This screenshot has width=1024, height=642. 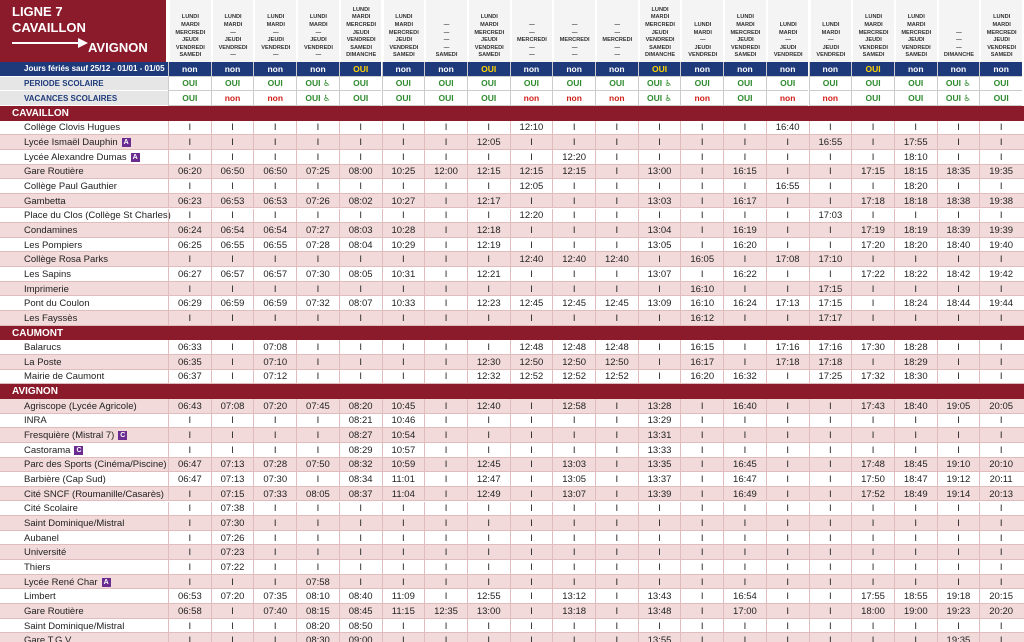 What do you see at coordinates (274, 172) in the screenshot?
I see `time: 06:50` at bounding box center [274, 172].